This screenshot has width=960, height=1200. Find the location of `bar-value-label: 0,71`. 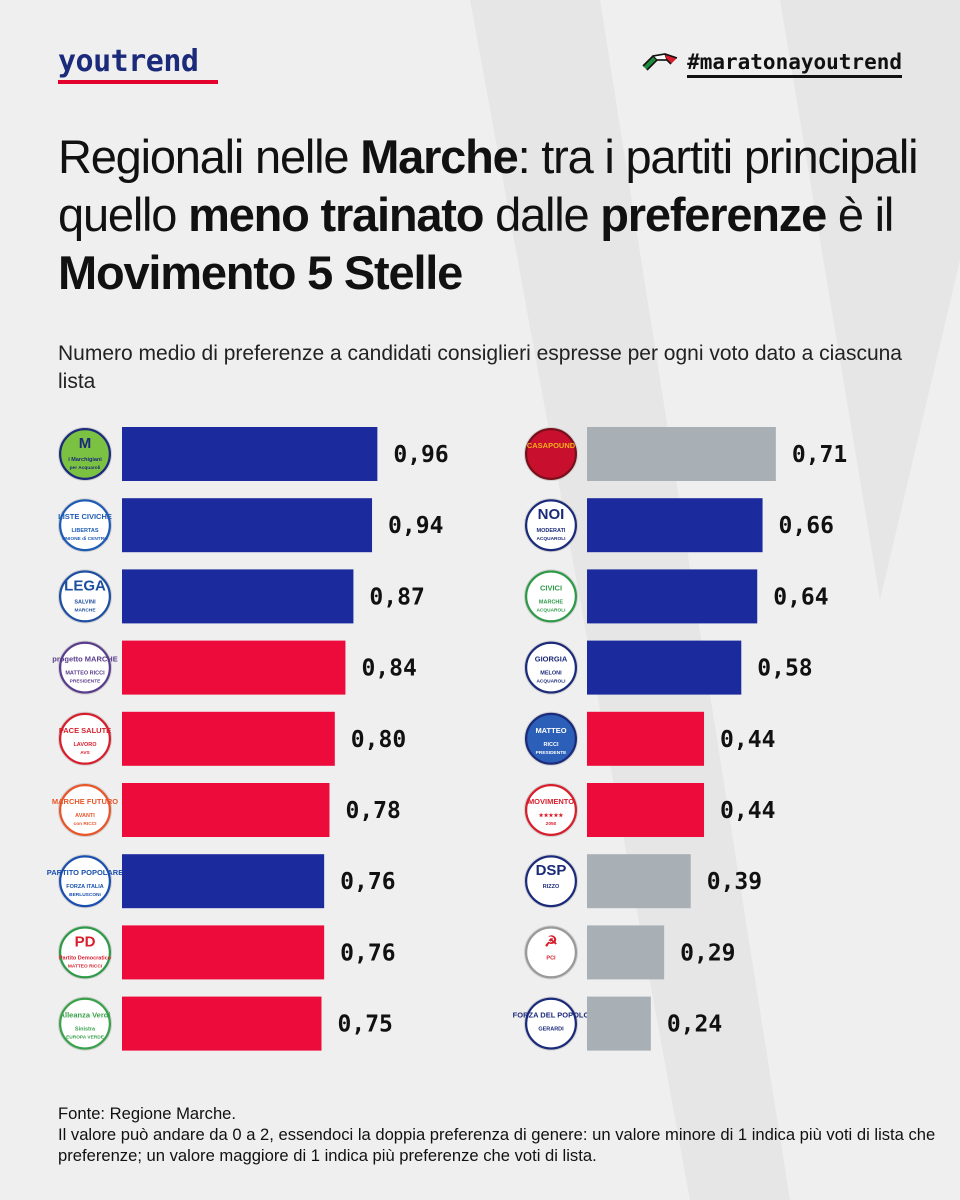

bar-value-label: 0,71 is located at coordinates (819, 455).